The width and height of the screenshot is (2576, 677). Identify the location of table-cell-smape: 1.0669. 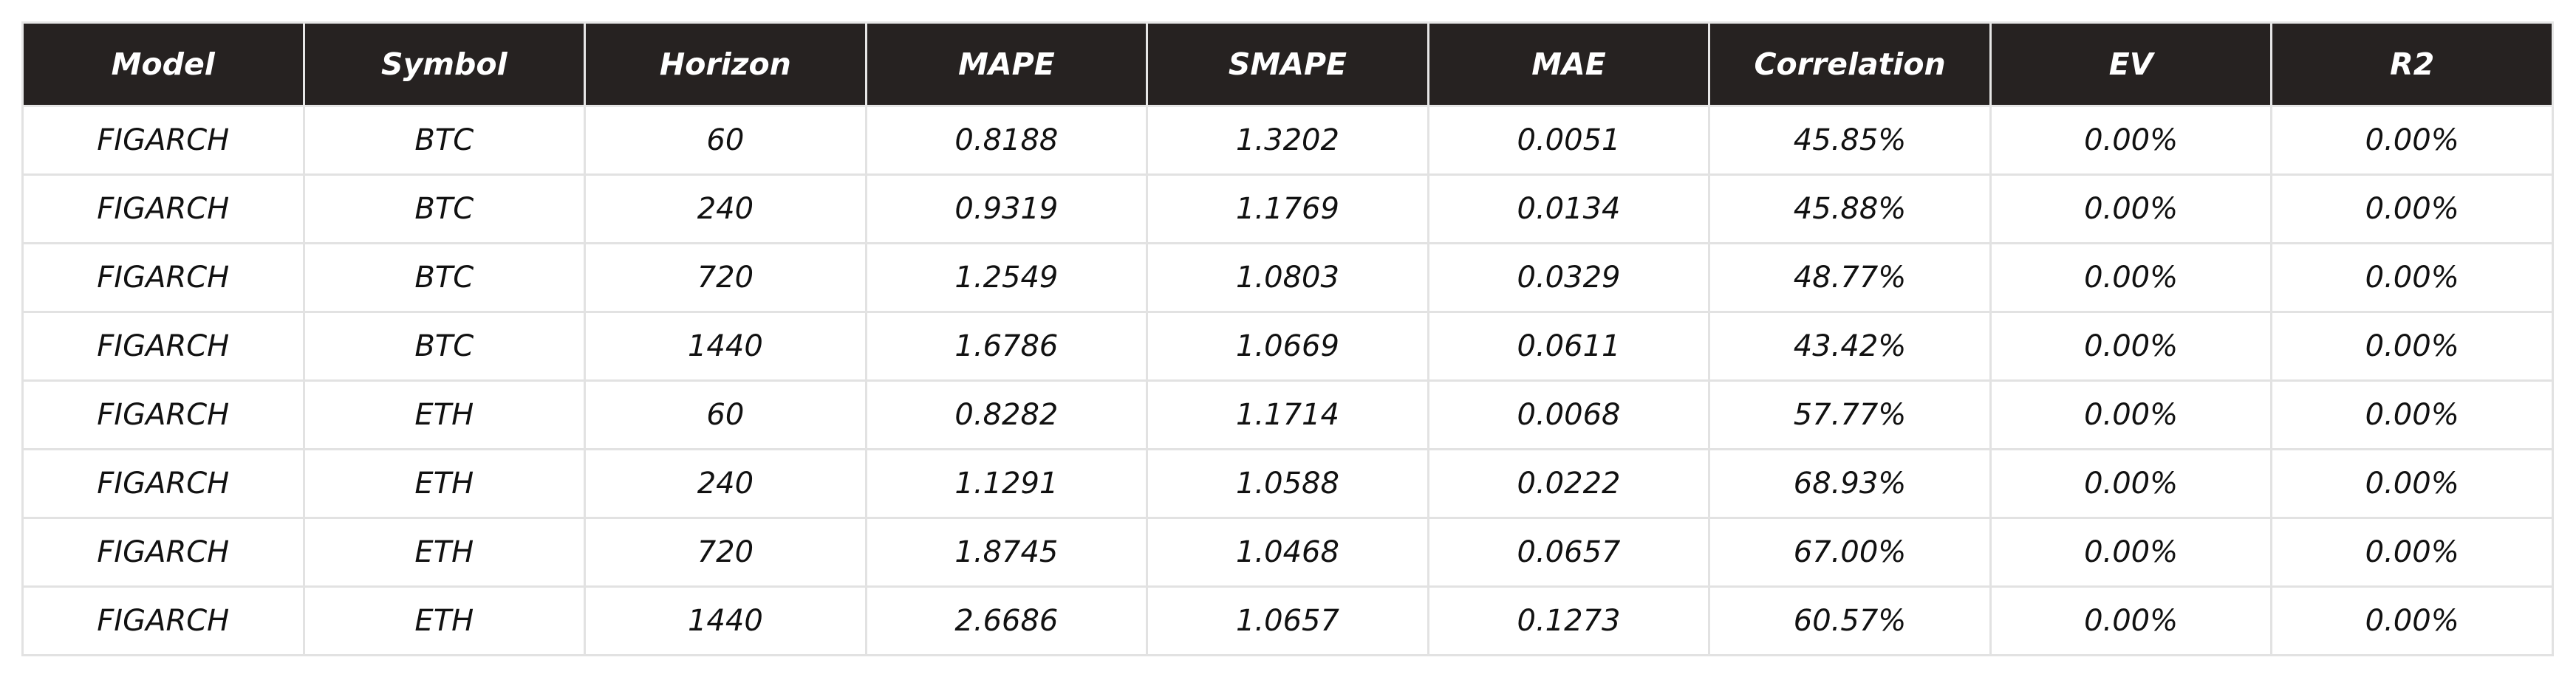
(1288, 346).